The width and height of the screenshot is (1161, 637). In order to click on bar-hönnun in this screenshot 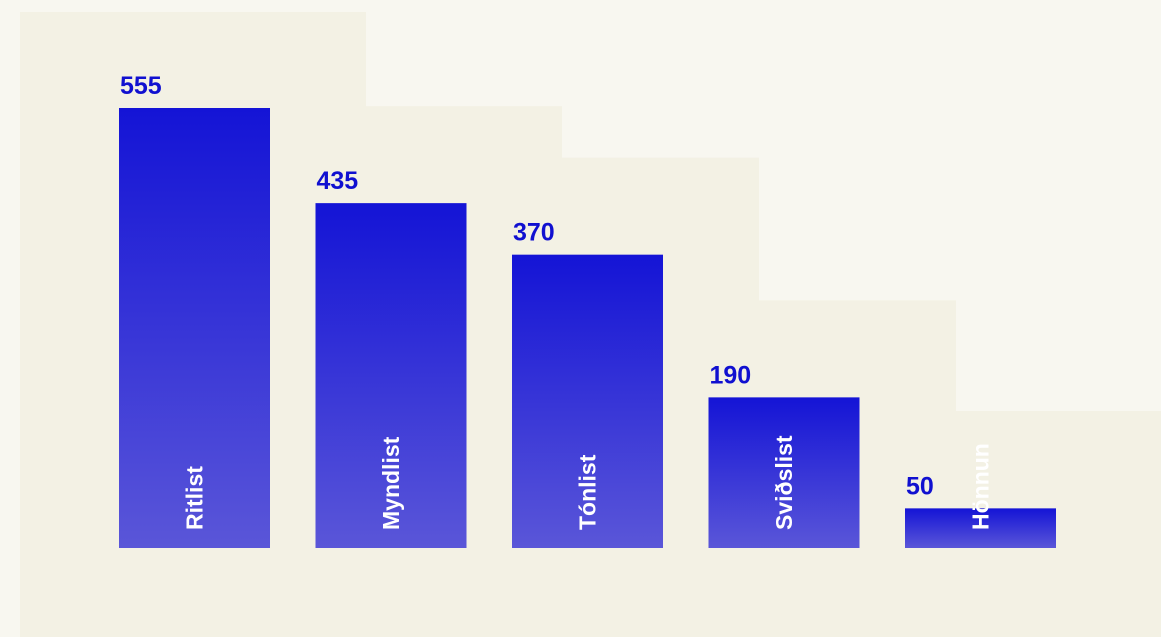, I will do `click(980, 528)`.